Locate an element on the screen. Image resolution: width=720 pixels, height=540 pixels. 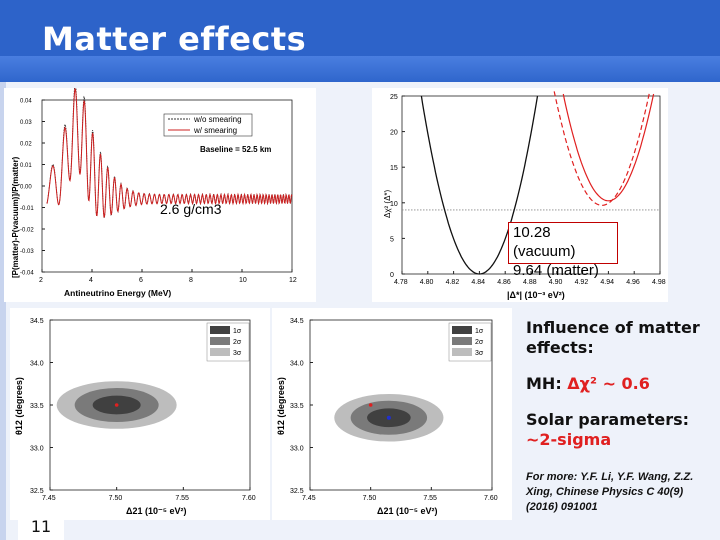
chart2-ytick-label: 25 is located at coordinates (394, 97).